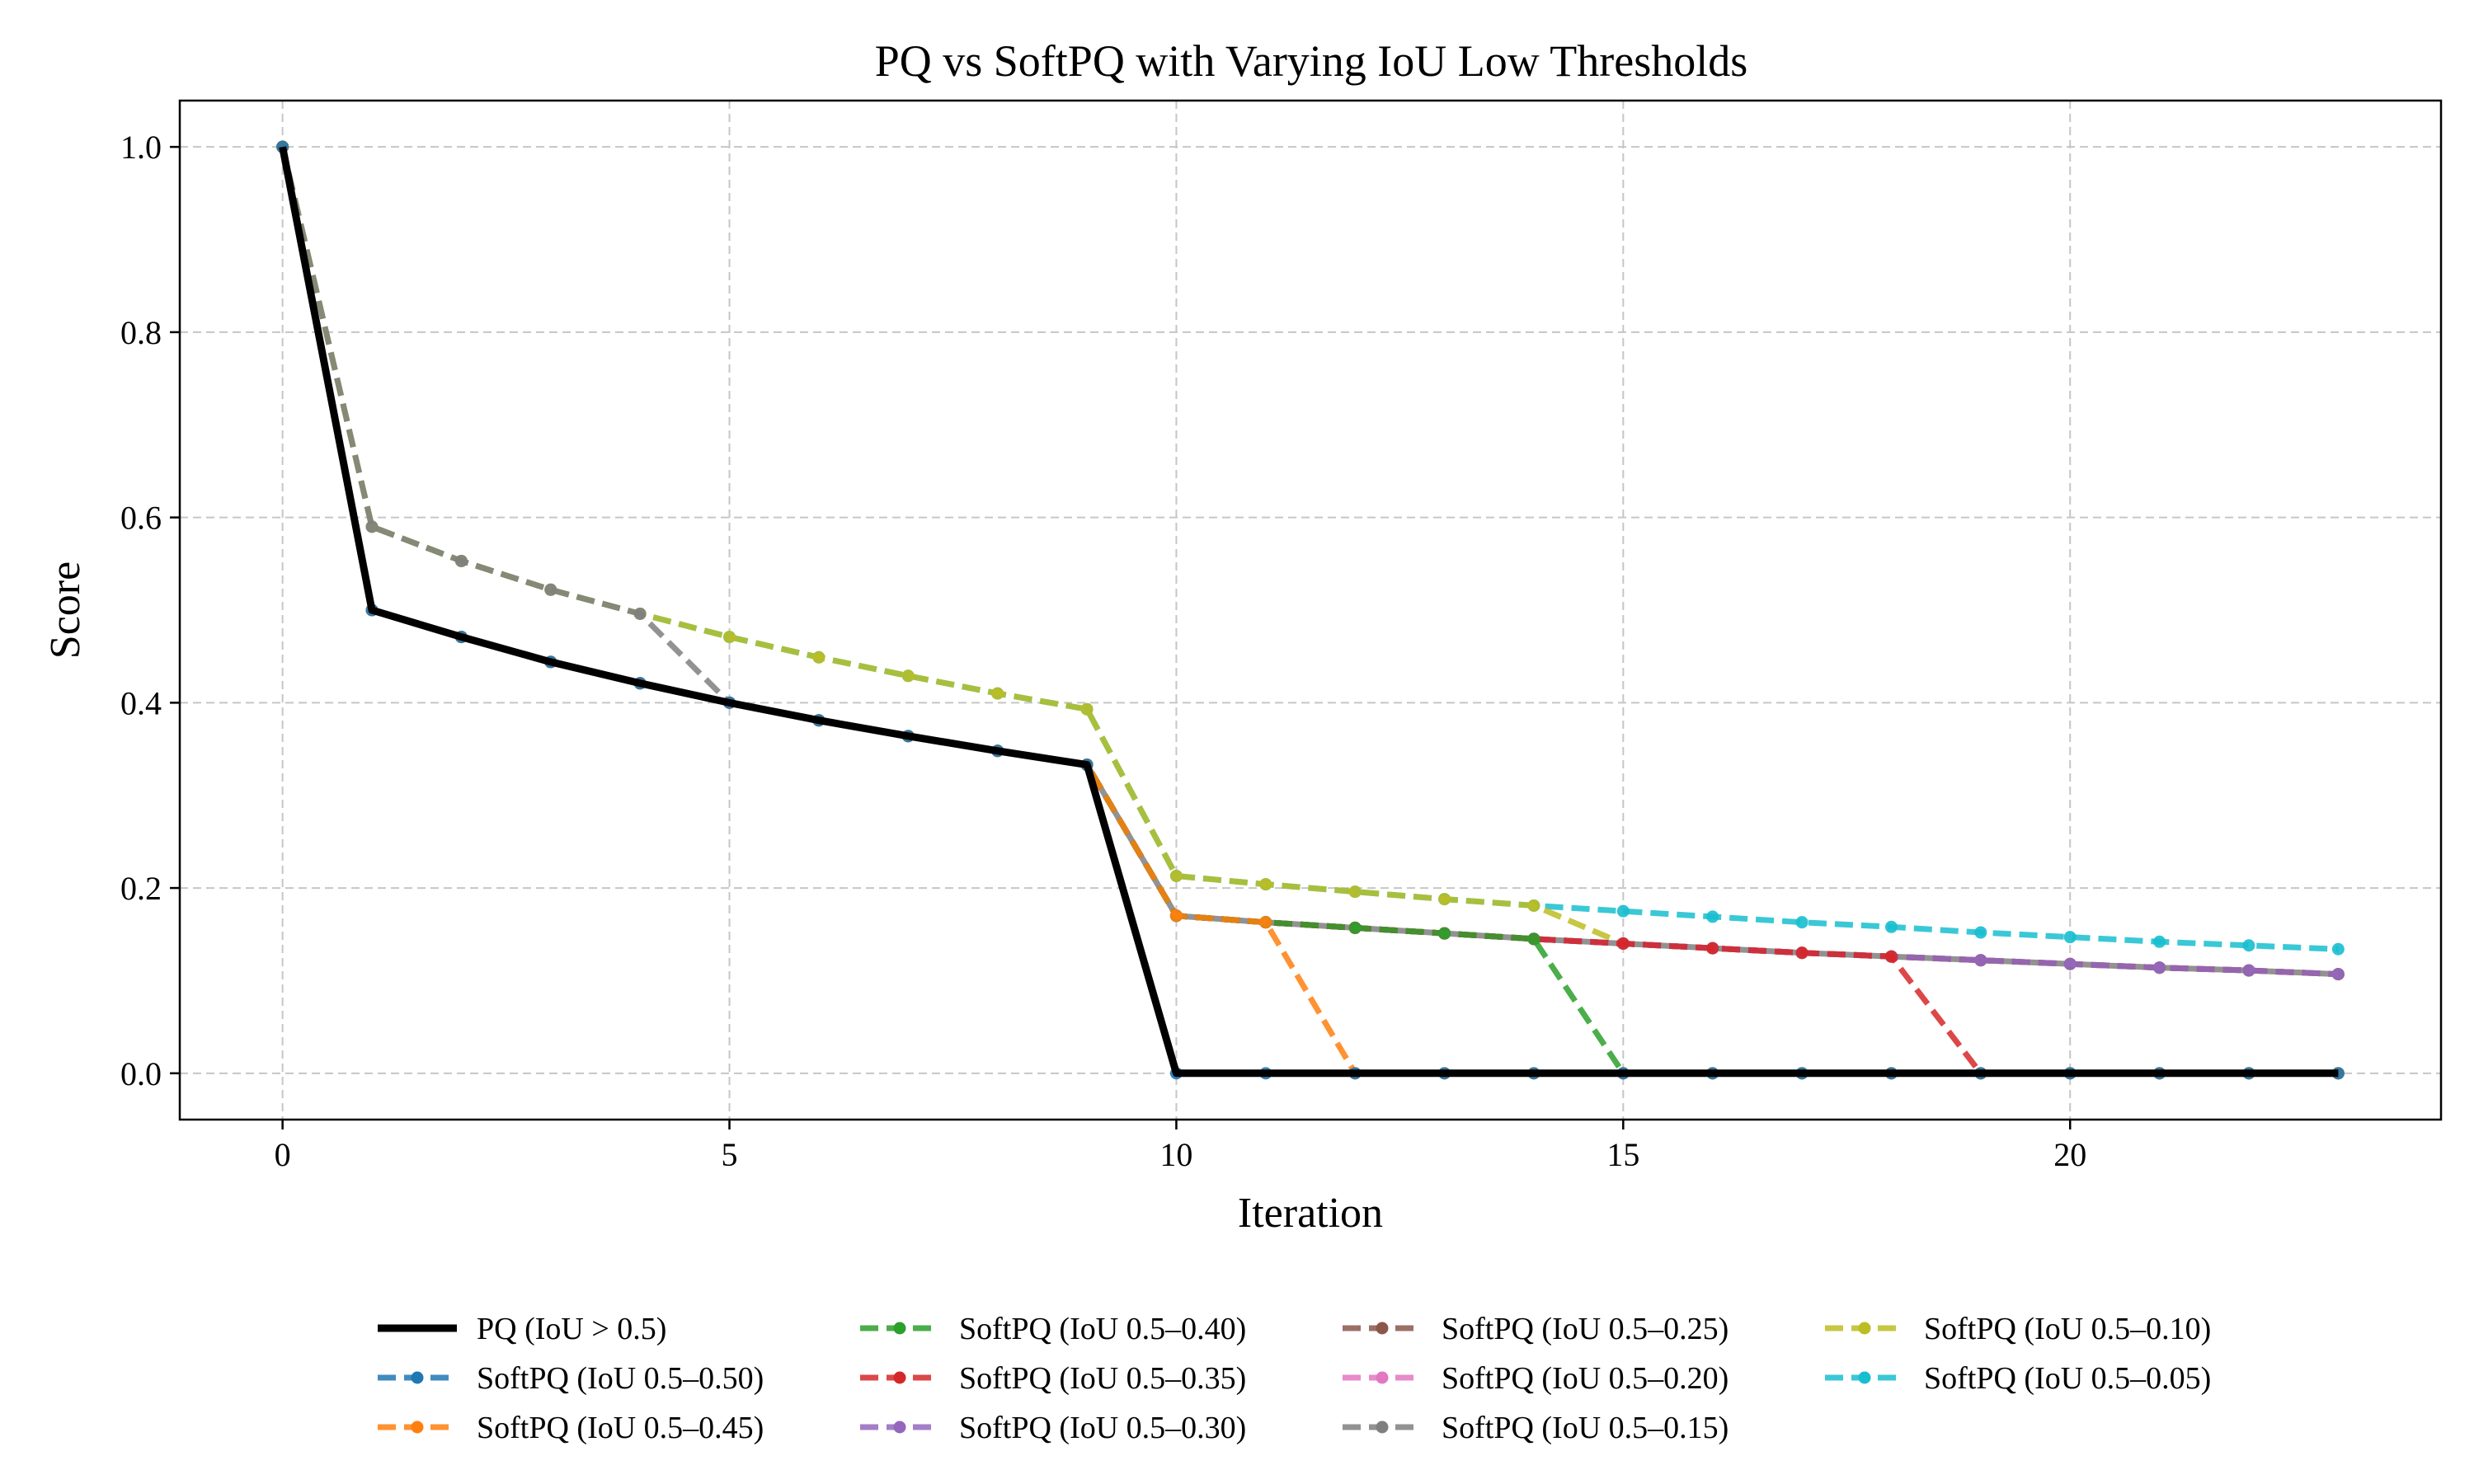  Describe the element at coordinates (141, 332) in the screenshot. I see `y-tick-label: 0.8` at that location.